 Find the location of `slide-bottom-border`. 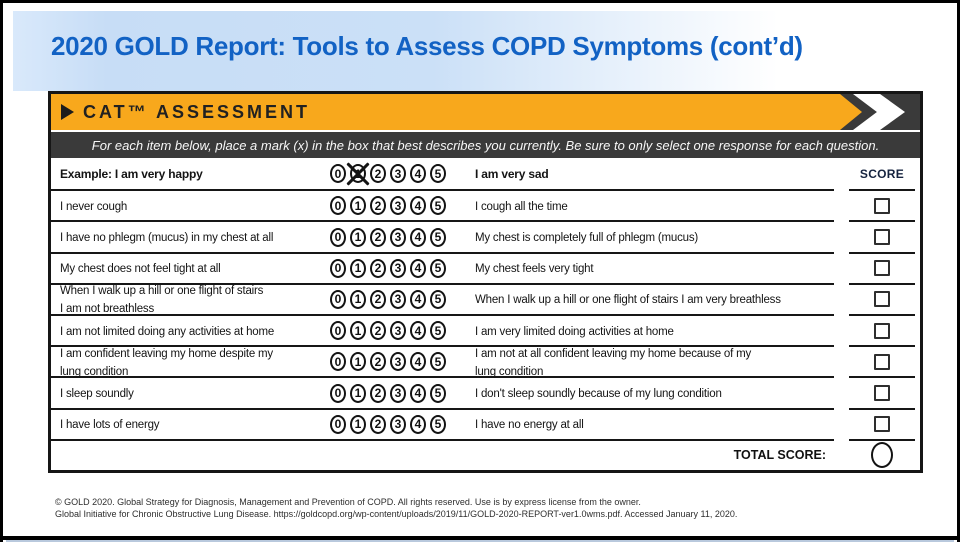

slide-bottom-border is located at coordinates (480, 538).